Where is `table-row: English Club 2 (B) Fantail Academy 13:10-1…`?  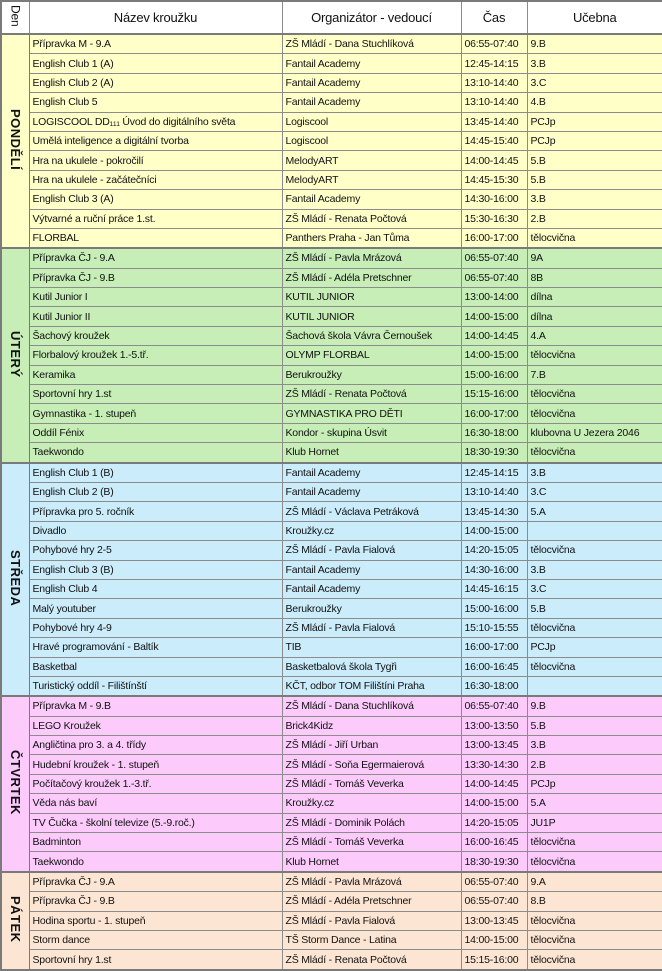
table-row: English Club 2 (B) Fantail Academy 13:10-1… is located at coordinates (331, 492).